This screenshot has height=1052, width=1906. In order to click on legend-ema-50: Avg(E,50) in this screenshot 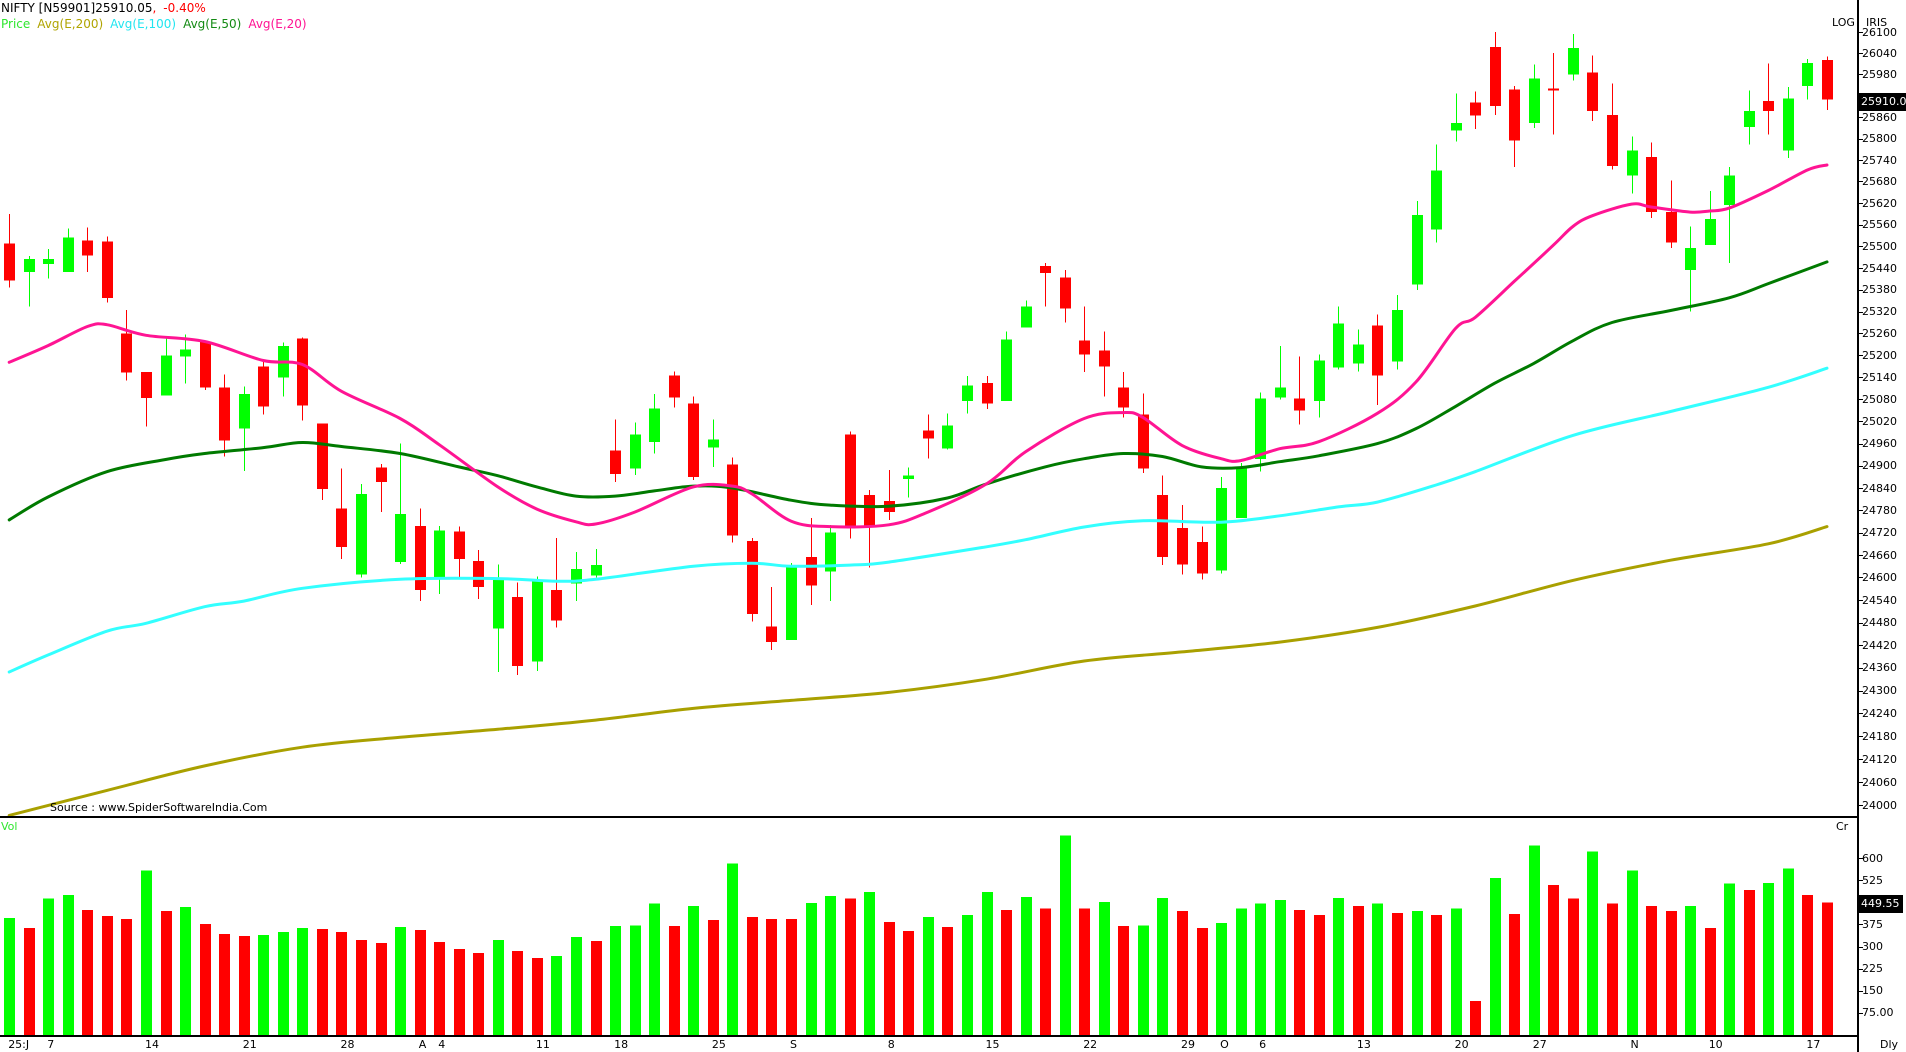, I will do `click(212, 24)`.